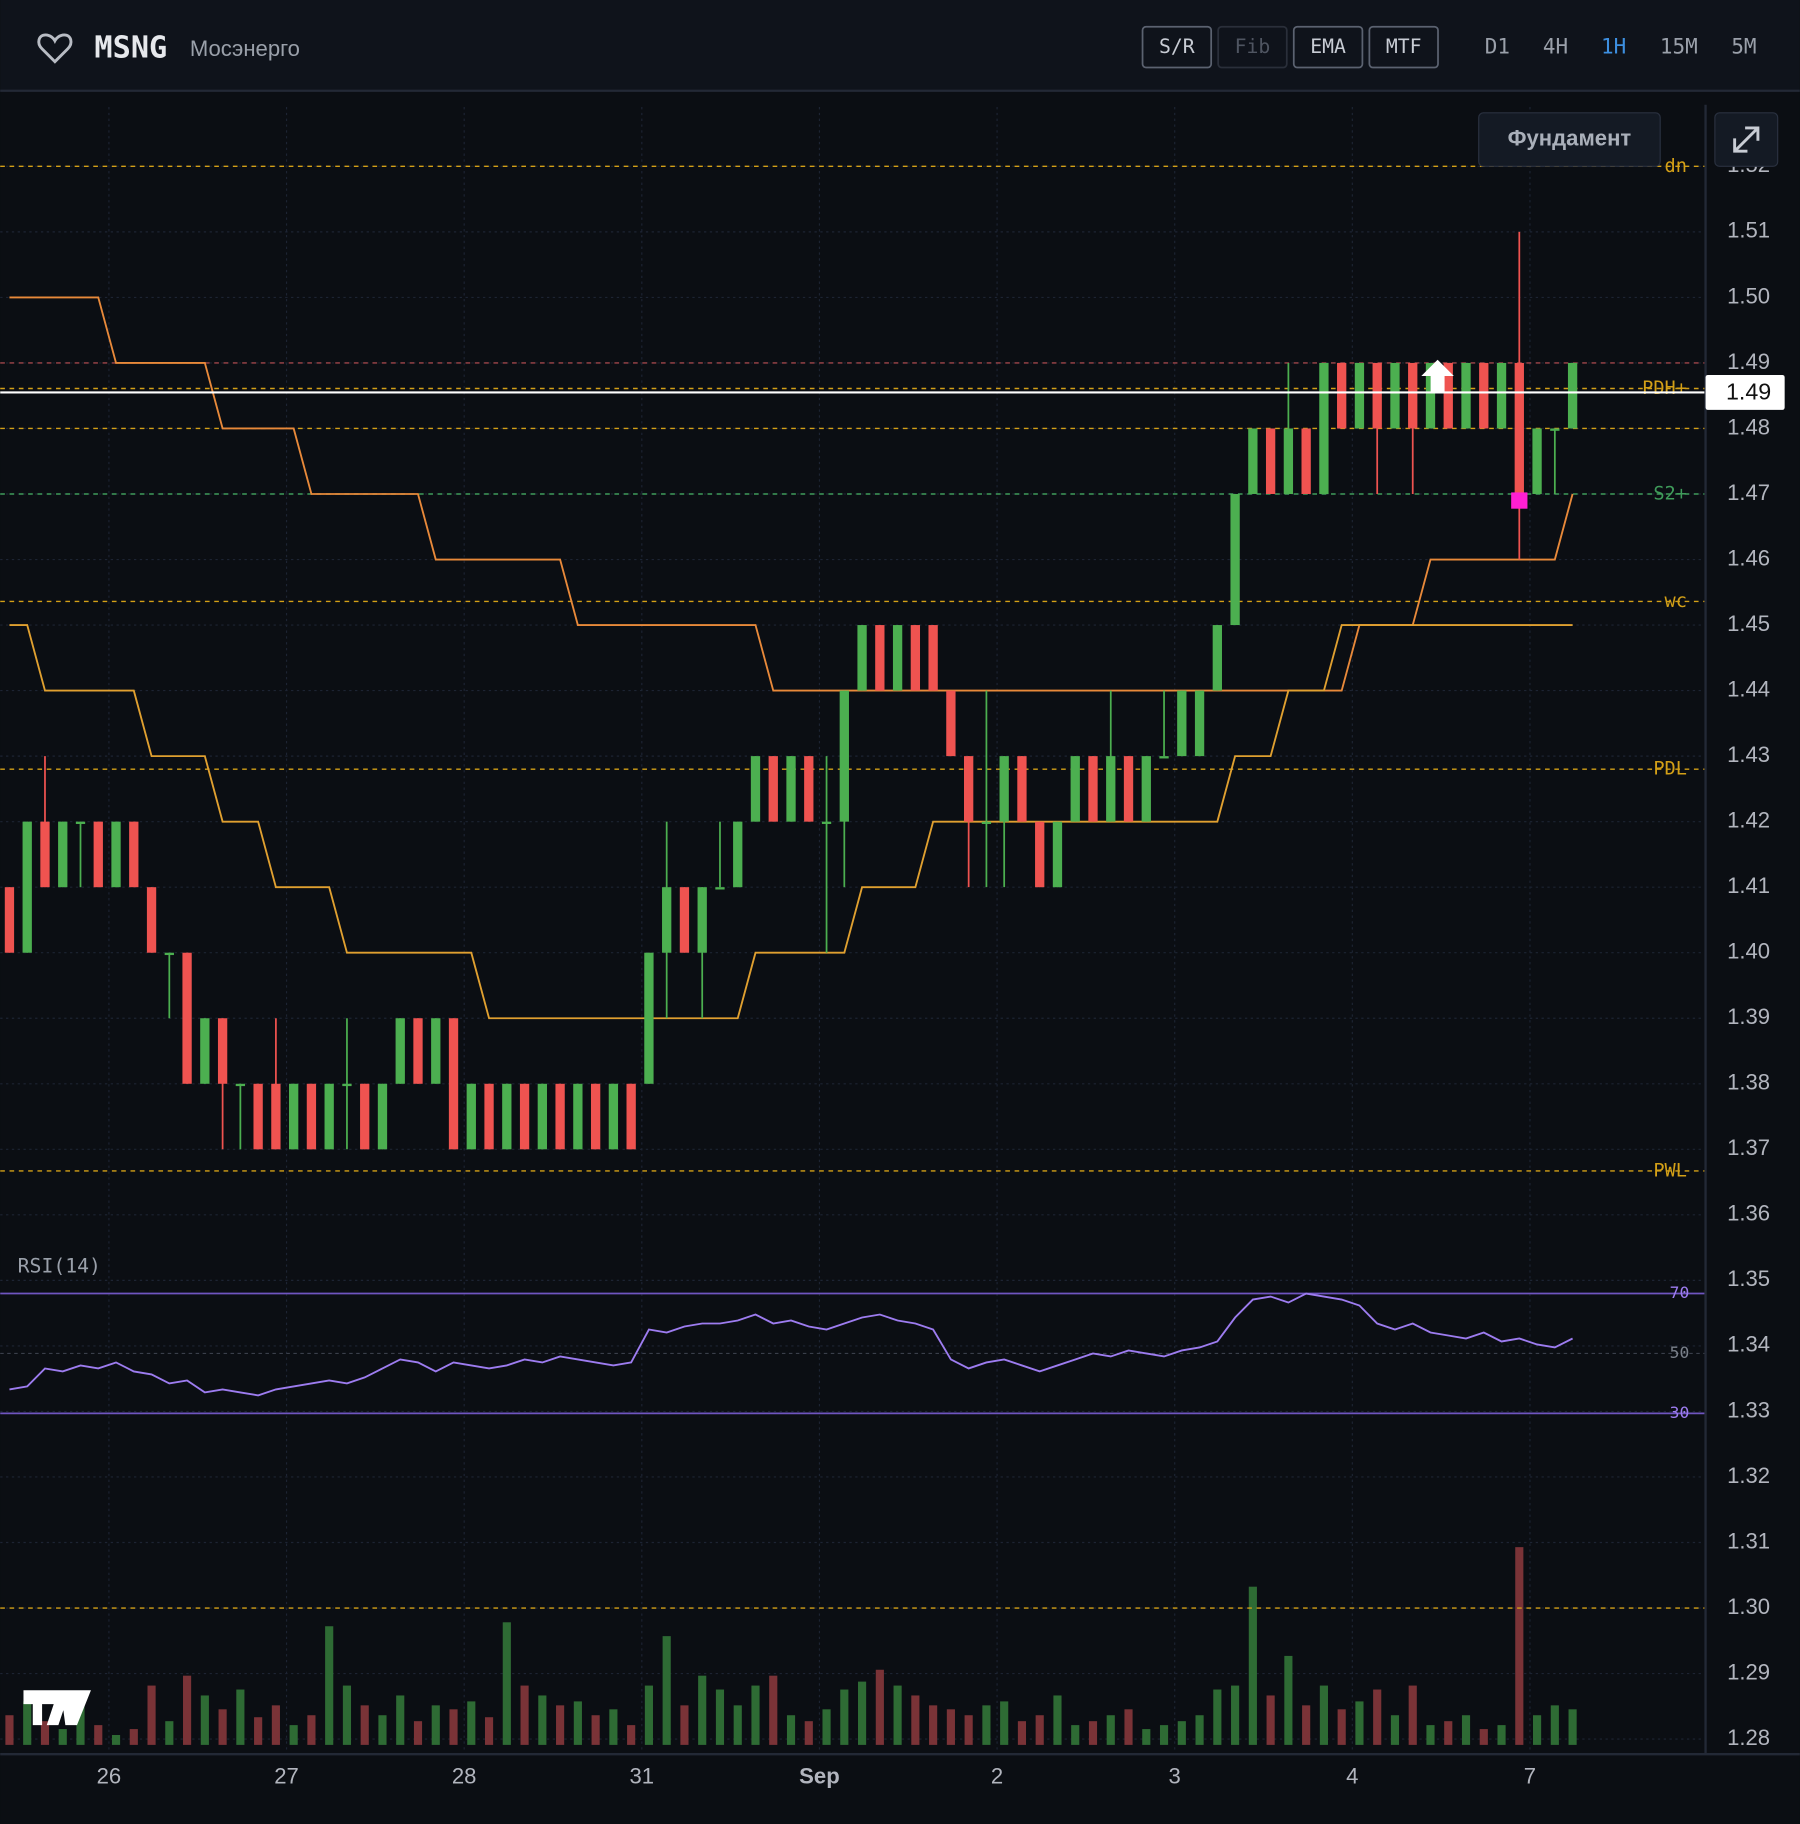 The image size is (1800, 1824). What do you see at coordinates (1748, 1016) in the screenshot?
I see `y-tick-label: 1.39` at bounding box center [1748, 1016].